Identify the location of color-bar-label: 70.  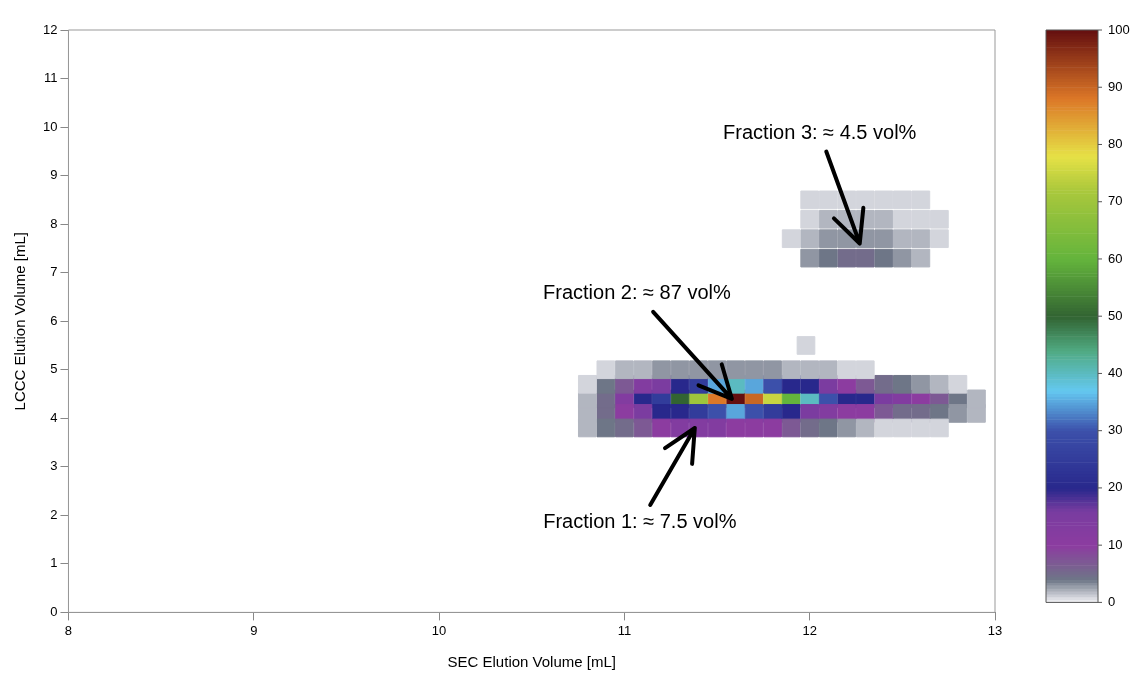
(1115, 201).